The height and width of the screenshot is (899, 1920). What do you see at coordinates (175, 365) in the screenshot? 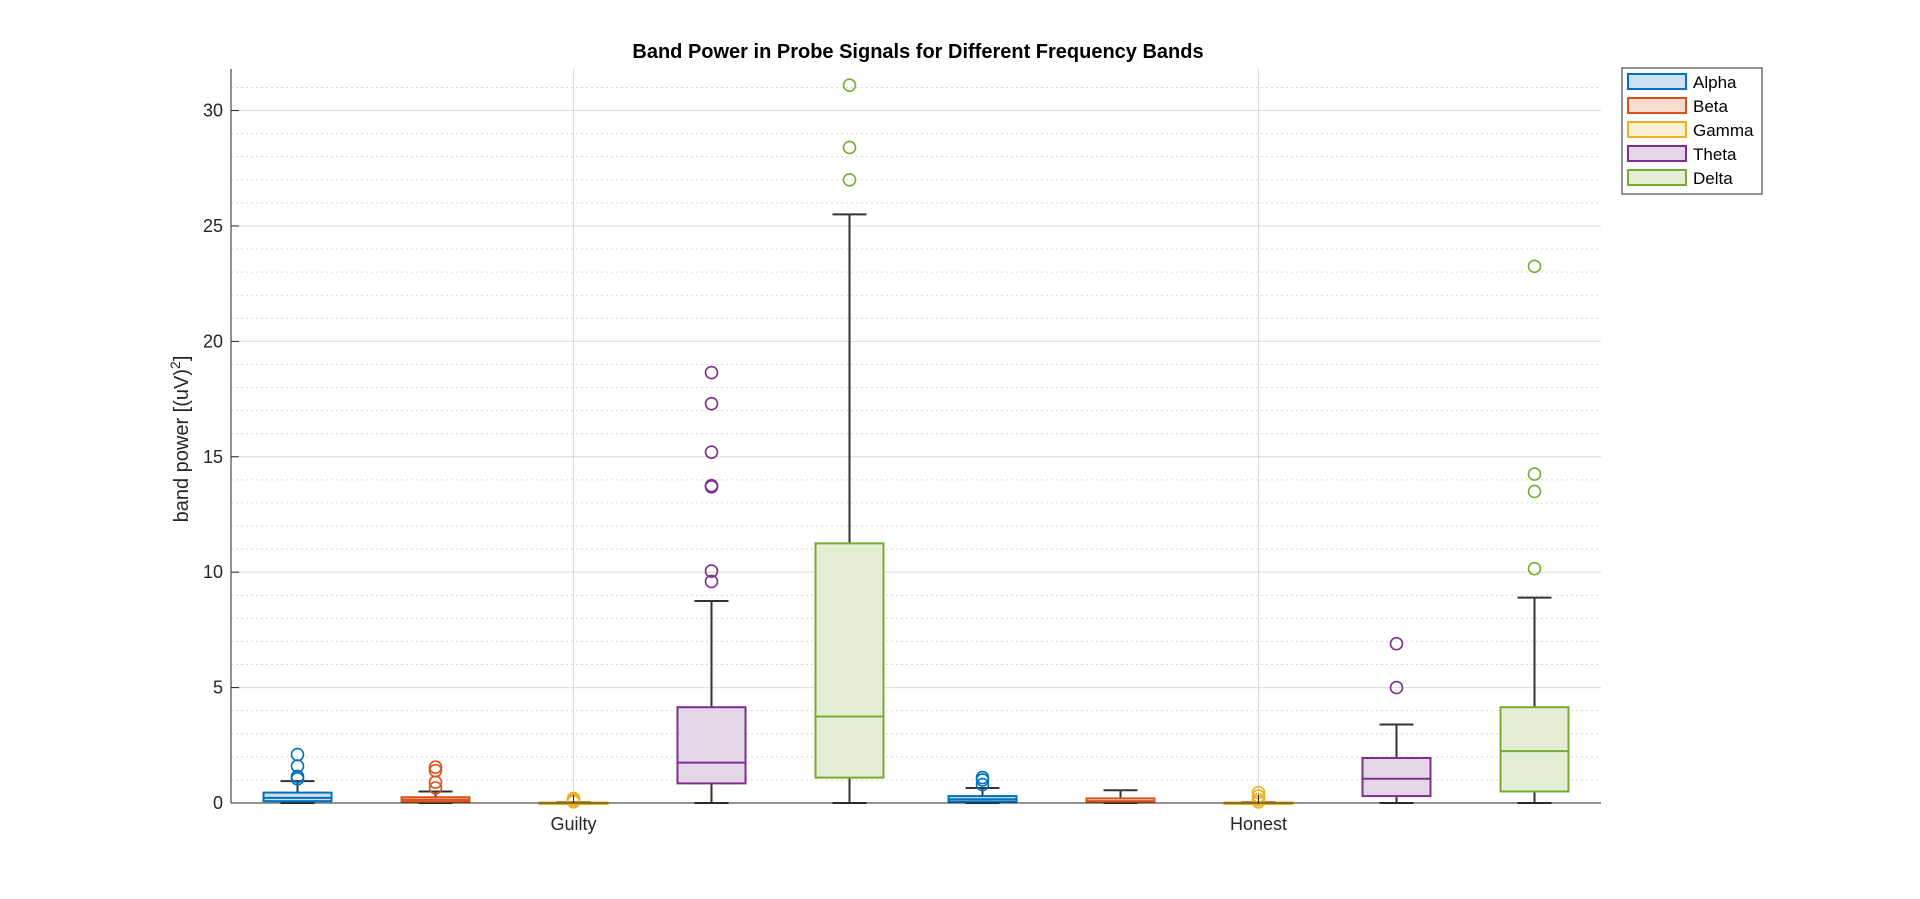
I see `y-axis-label-superscript: 2` at bounding box center [175, 365].